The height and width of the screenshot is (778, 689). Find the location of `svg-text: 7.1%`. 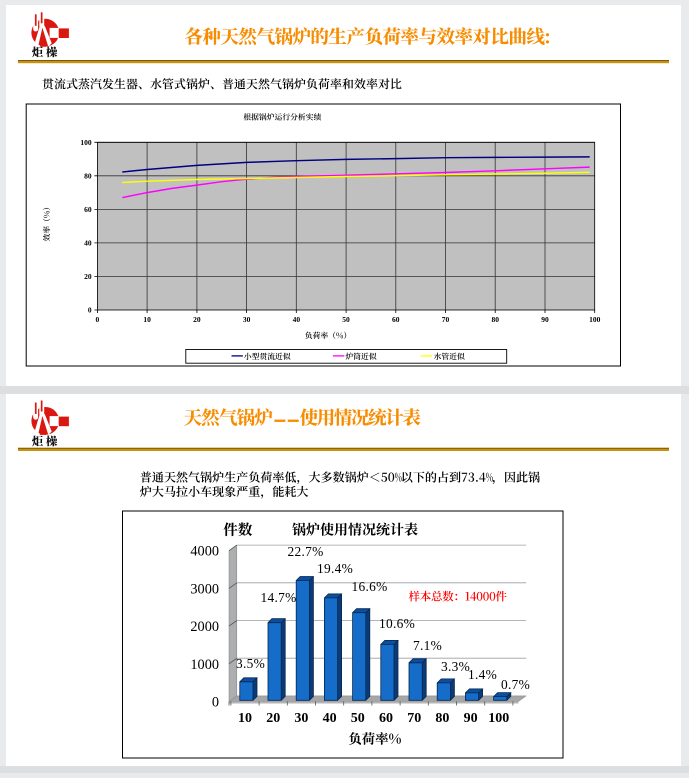

svg-text: 7.1% is located at coordinates (427, 645).